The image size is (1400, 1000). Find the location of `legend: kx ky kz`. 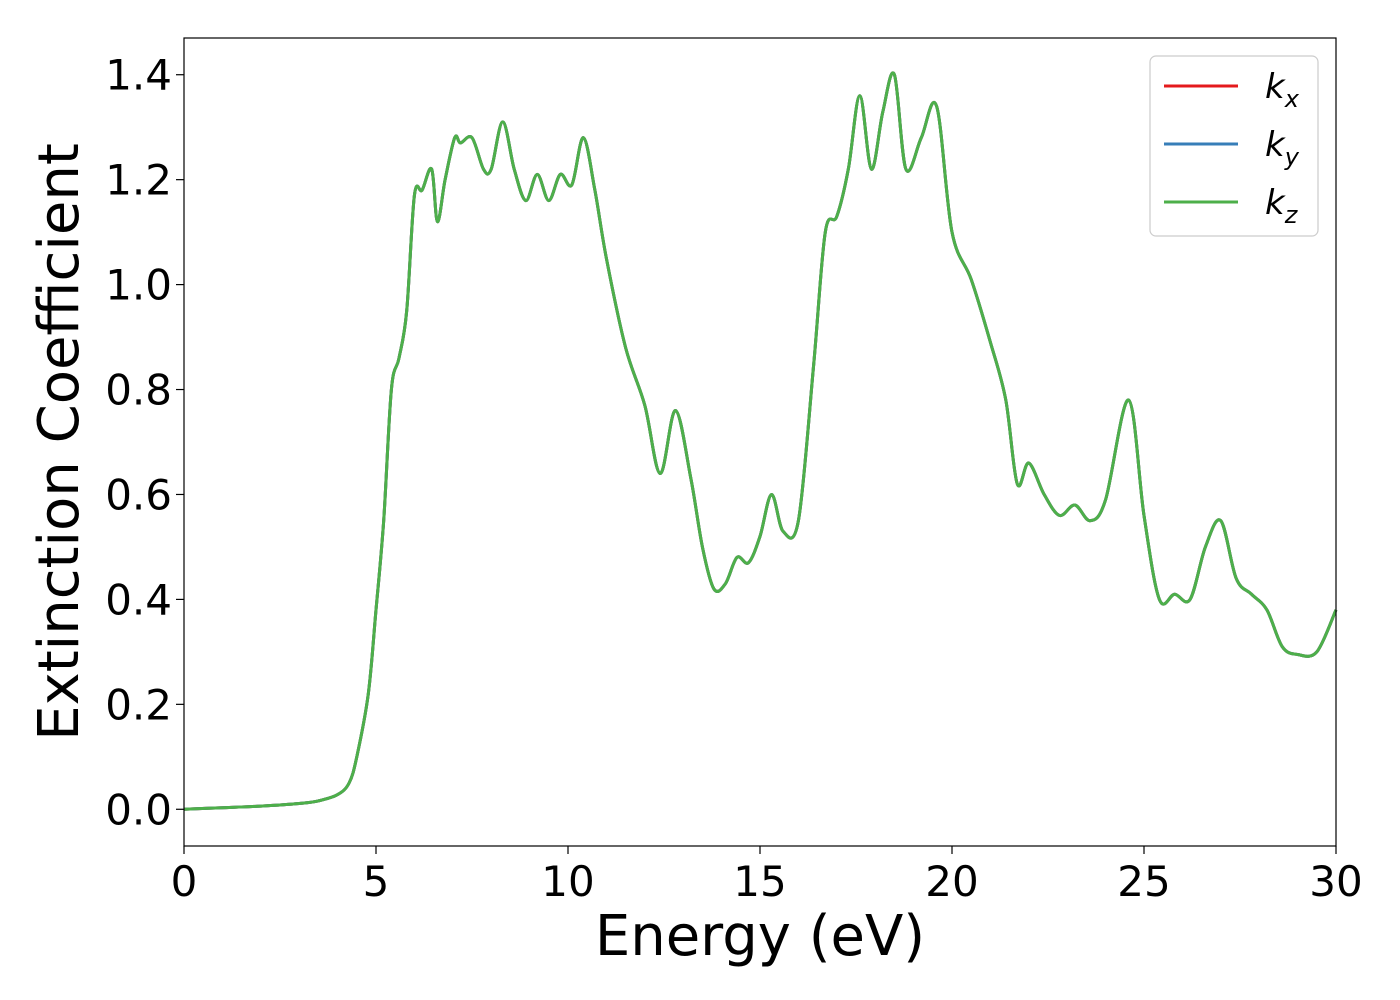

legend: kx ky kz is located at coordinates (1234, 146).